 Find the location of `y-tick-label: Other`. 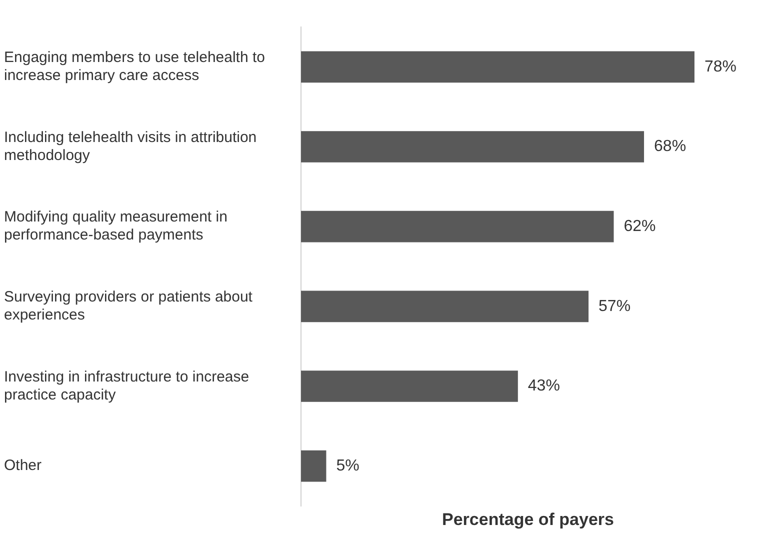

y-tick-label: Other is located at coordinates (23, 465).